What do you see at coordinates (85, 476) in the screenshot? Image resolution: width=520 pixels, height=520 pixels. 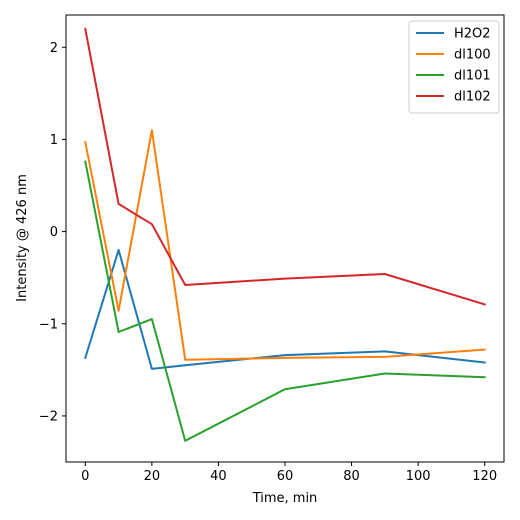 I see `x-tick-label: 0` at bounding box center [85, 476].